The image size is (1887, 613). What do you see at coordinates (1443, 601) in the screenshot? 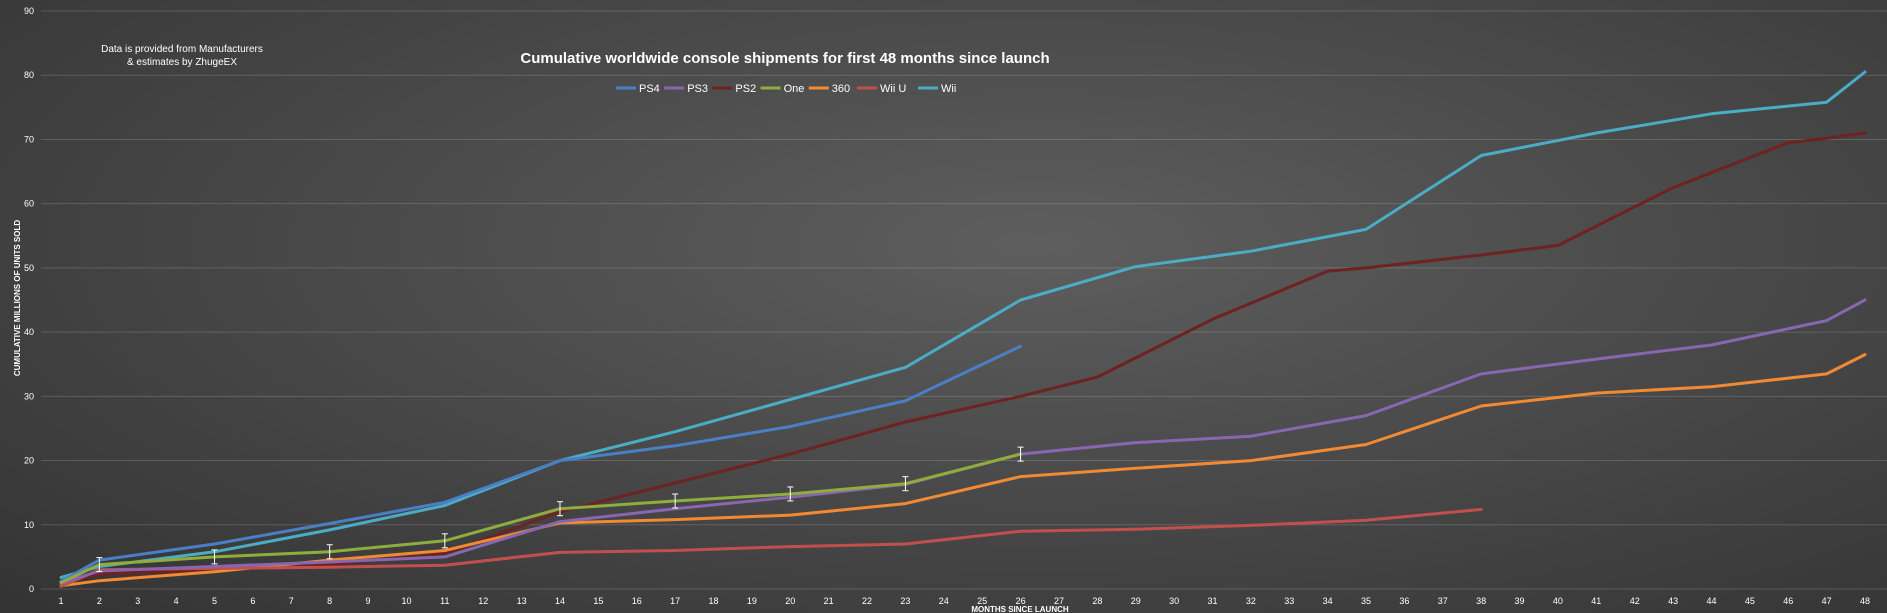
I see `x-tick-label: 37` at bounding box center [1443, 601].